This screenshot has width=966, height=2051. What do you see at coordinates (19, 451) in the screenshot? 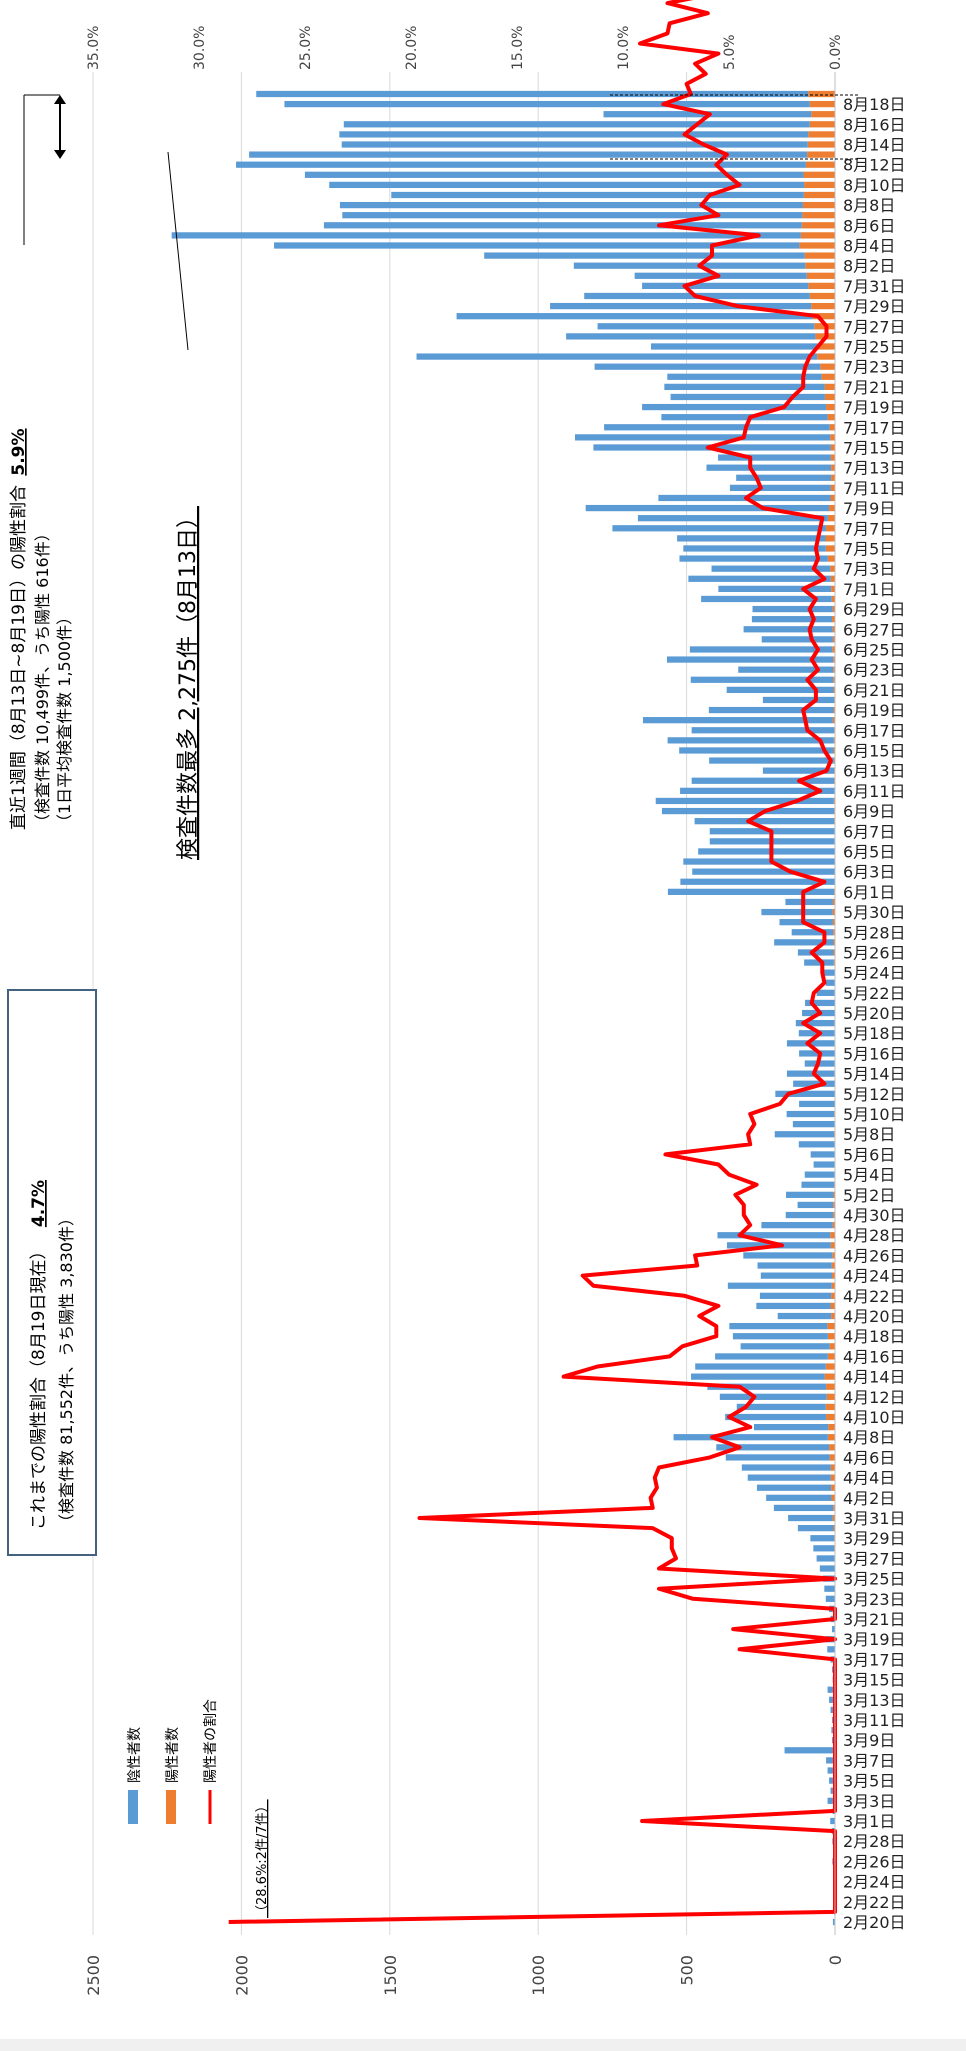
I see `recent-week-value: 5.9%` at bounding box center [19, 451].